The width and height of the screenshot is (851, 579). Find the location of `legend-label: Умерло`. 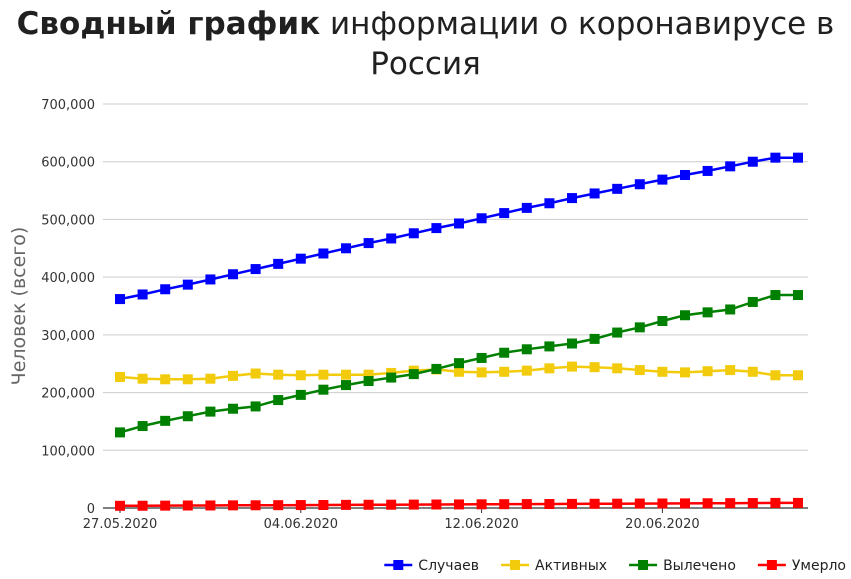

legend-label: Умерло is located at coordinates (819, 566).